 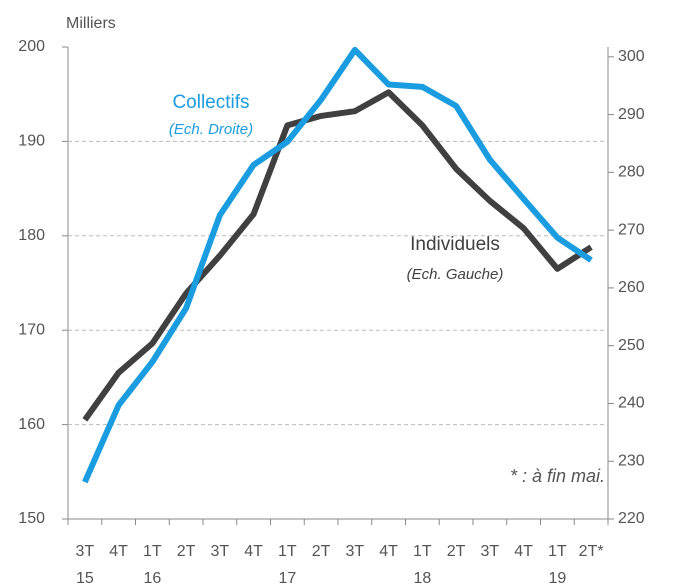 I want to click on y-tick-label: 150, so click(x=31, y=518).